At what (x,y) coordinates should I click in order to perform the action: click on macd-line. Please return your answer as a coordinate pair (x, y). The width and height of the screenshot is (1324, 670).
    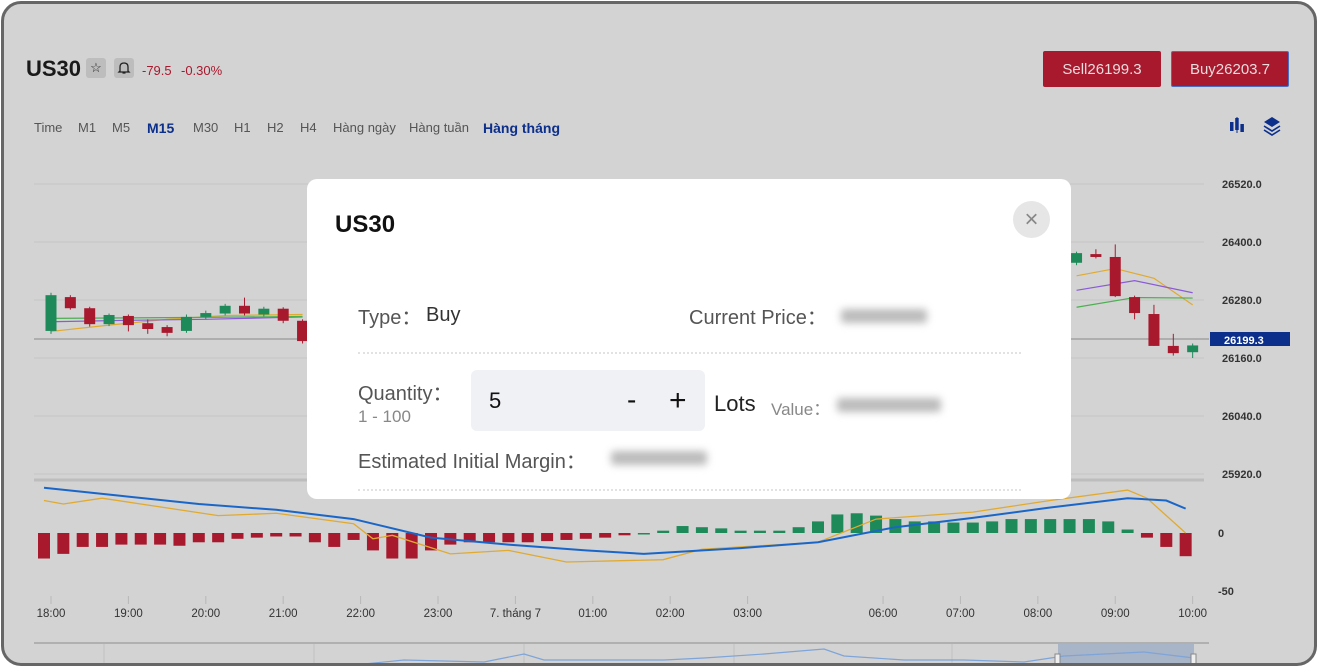
    Looking at the image, I should click on (615, 526).